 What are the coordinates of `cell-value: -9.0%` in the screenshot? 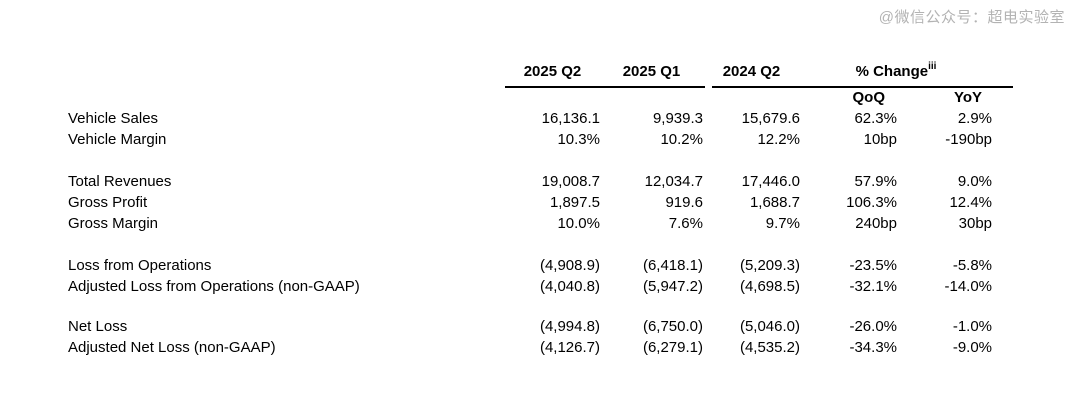 It's located at (972, 347).